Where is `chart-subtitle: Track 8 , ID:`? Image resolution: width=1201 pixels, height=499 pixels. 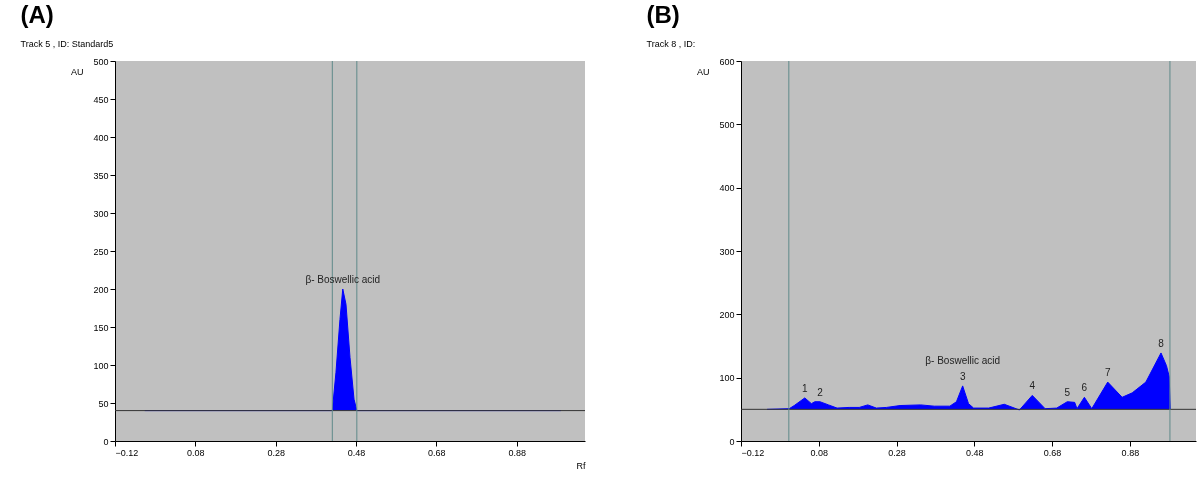 chart-subtitle: Track 8 , ID: is located at coordinates (671, 44).